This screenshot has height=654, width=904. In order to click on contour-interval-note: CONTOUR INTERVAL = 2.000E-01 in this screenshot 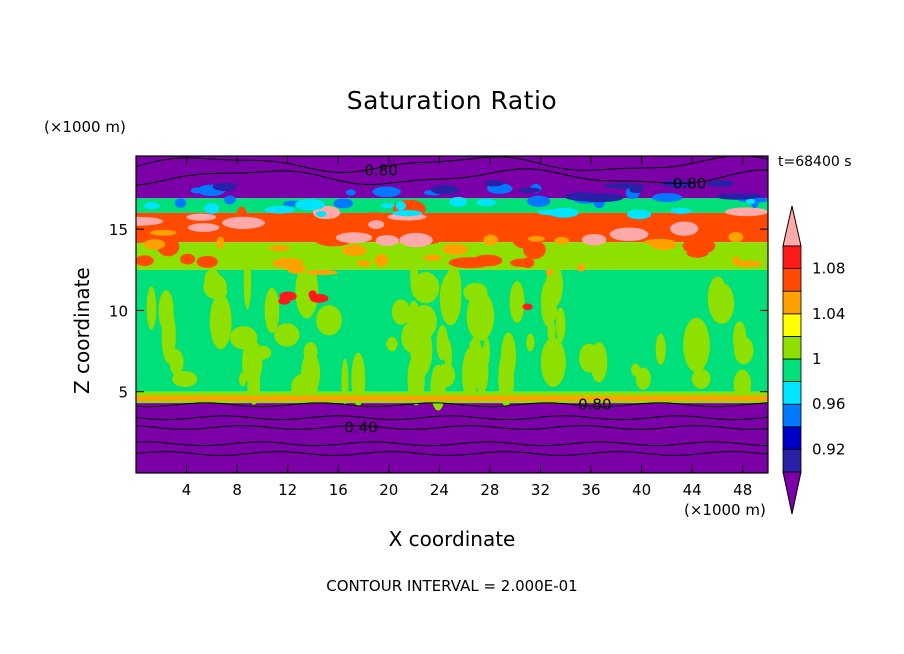, I will do `click(452, 586)`.